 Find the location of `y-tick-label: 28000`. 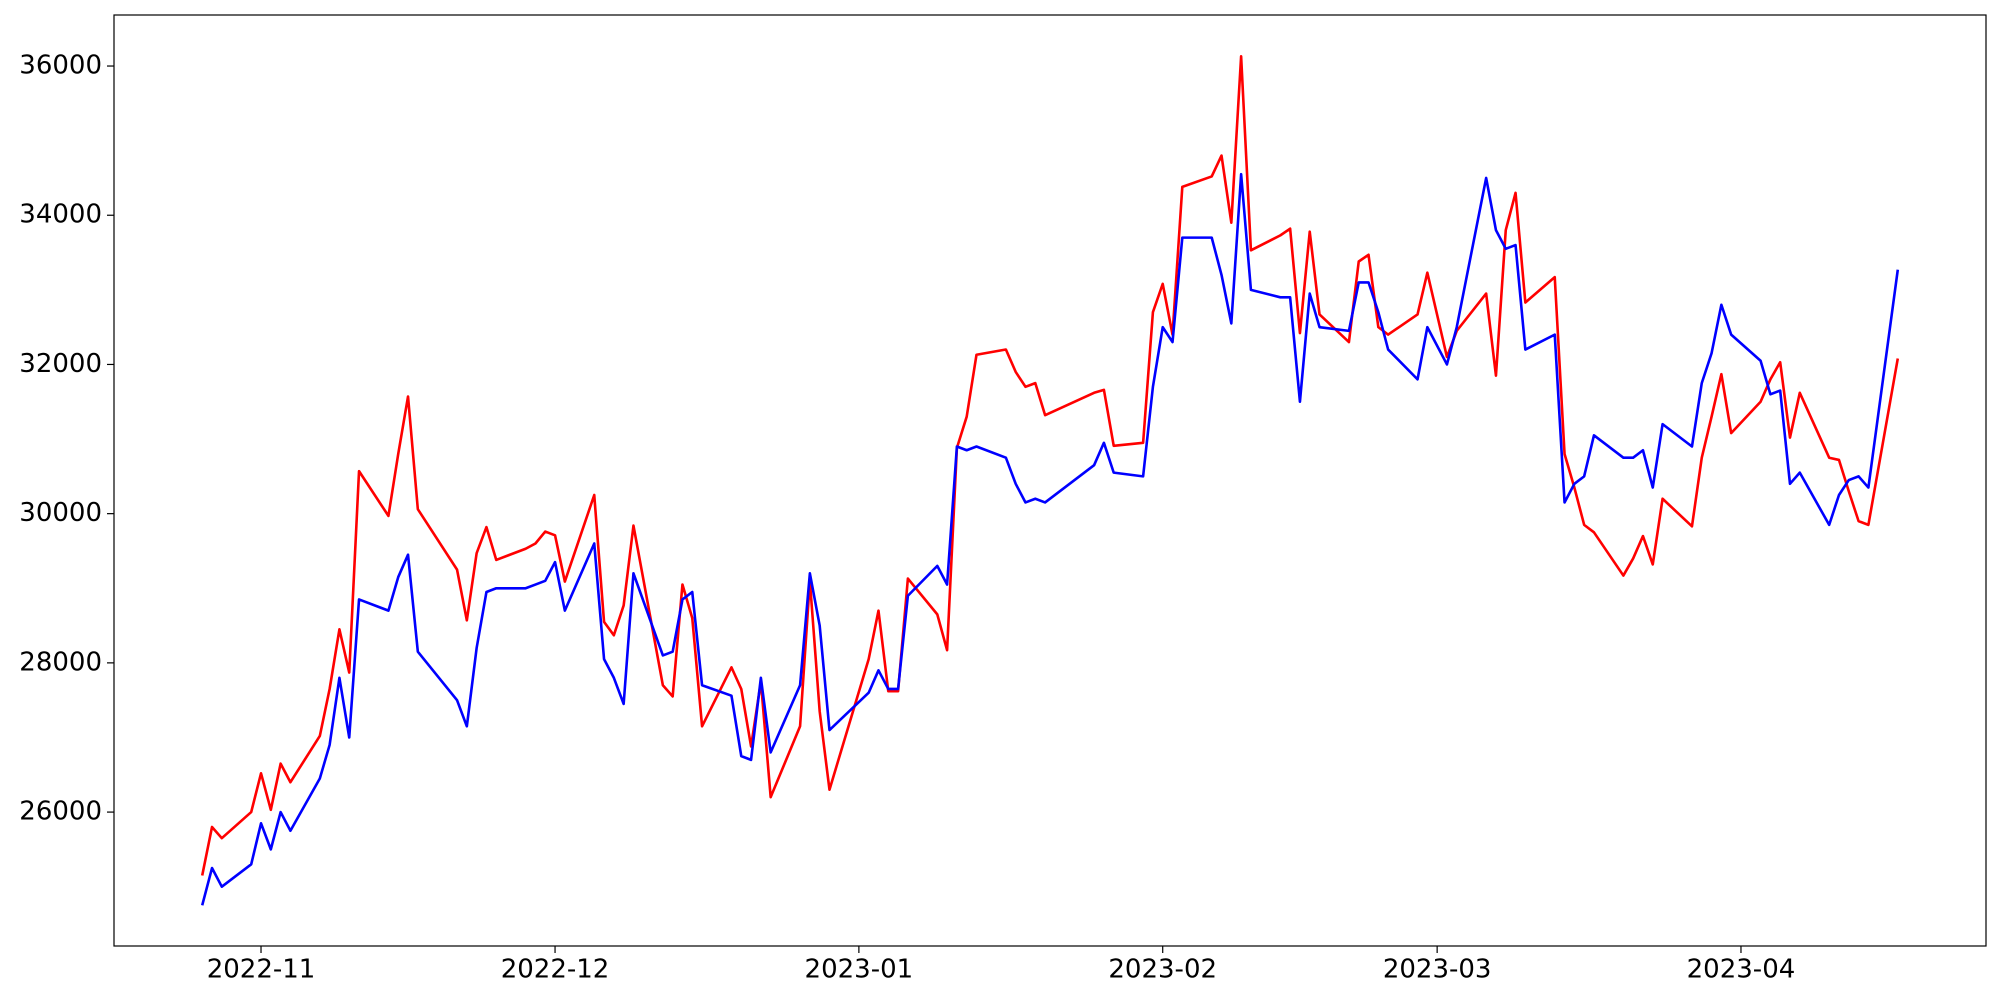

y-tick-label: 28000 is located at coordinates (60, 662).